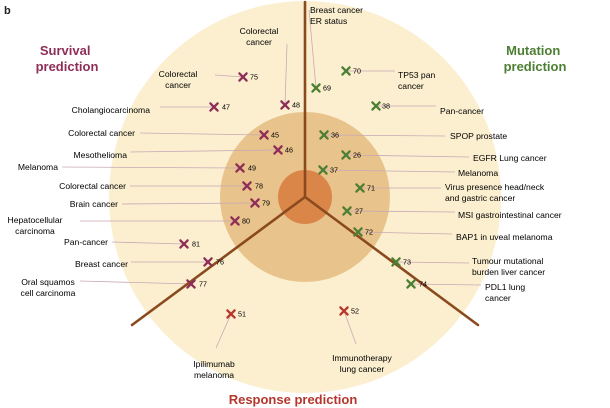 The width and height of the screenshot is (610, 408). What do you see at coordinates (35, 220) in the screenshot?
I see `label-line: Hepatocellular` at bounding box center [35, 220].